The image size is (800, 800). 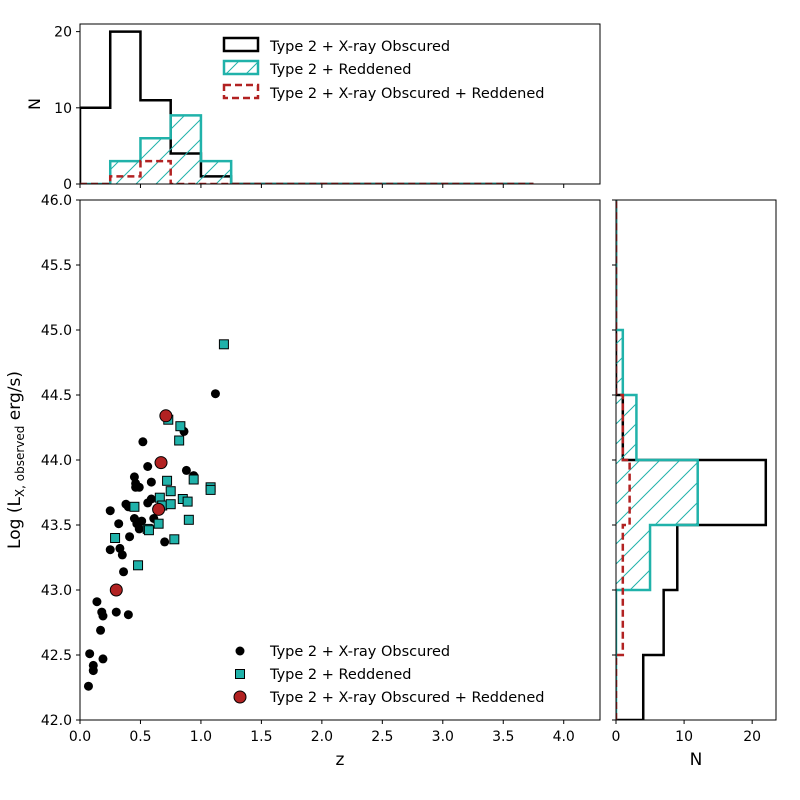 What do you see at coordinates (56, 461) in the screenshot?
I see `scatter-ytick-label: 44.0` at bounding box center [56, 461].